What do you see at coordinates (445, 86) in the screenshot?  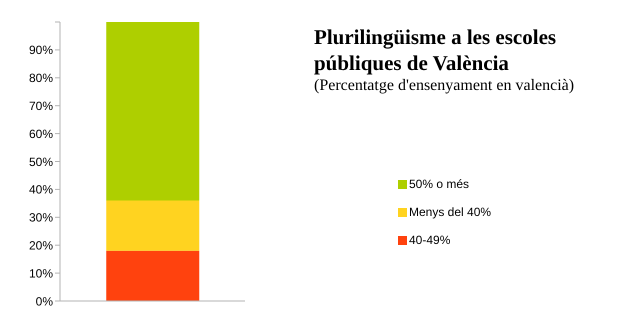 I see `text: (Percentatge d'ensenyament en valencià)` at bounding box center [445, 86].